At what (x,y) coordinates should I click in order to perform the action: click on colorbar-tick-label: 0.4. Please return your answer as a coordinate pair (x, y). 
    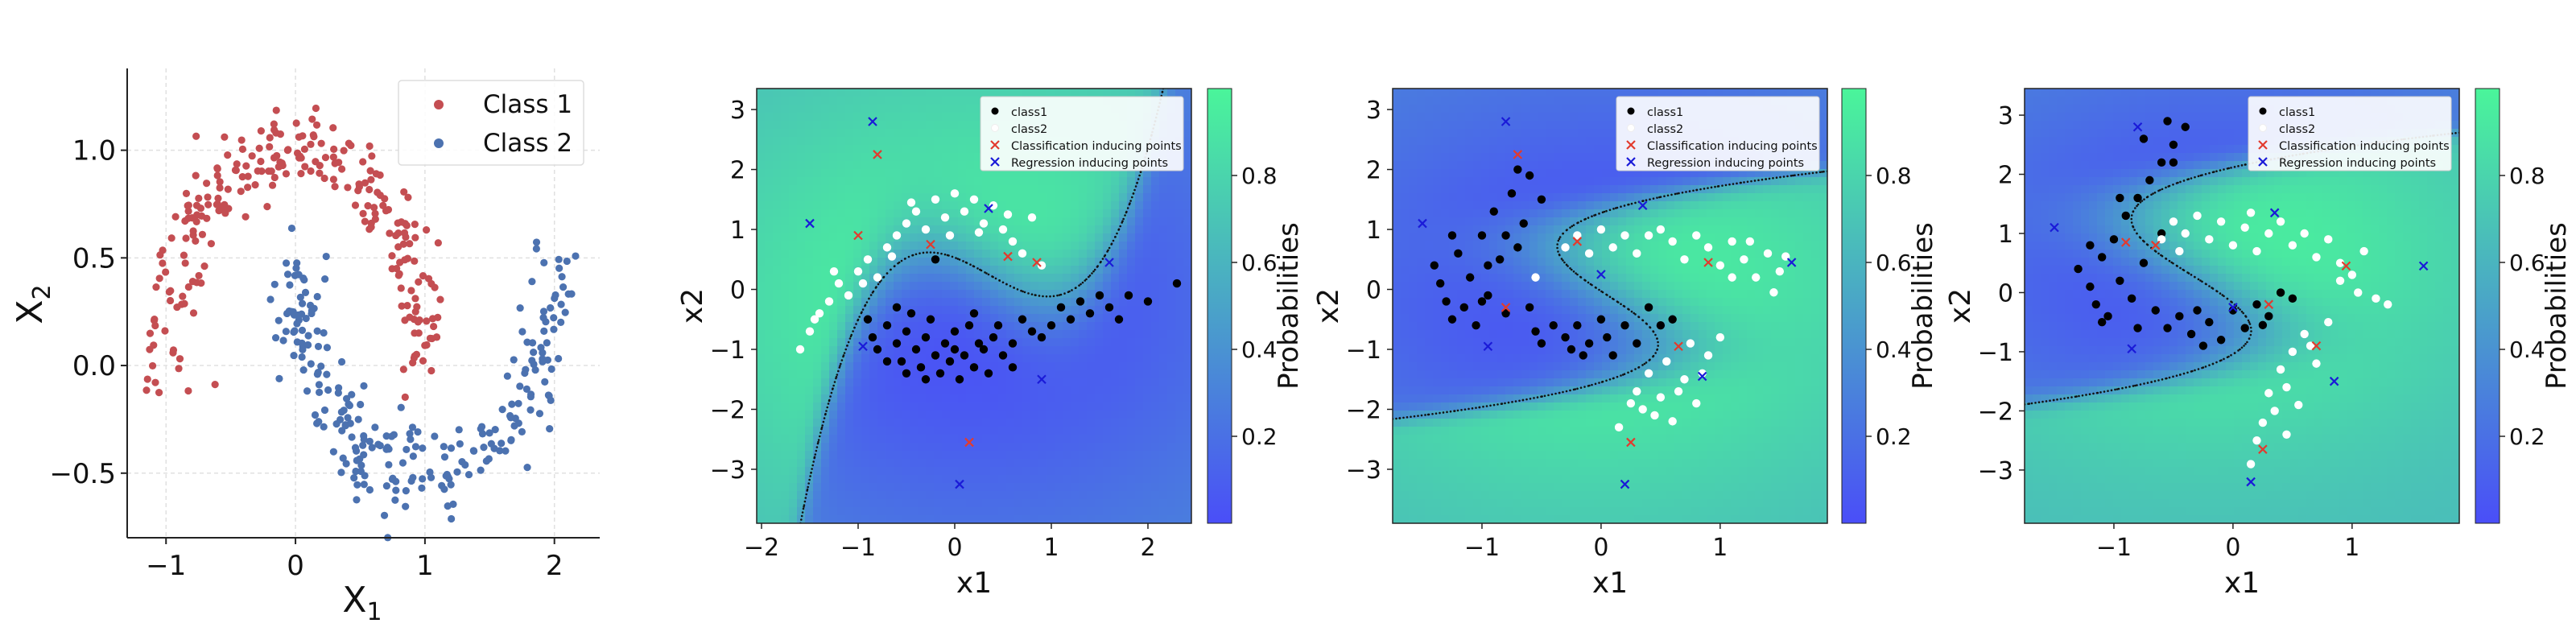
    Looking at the image, I should click on (1259, 349).